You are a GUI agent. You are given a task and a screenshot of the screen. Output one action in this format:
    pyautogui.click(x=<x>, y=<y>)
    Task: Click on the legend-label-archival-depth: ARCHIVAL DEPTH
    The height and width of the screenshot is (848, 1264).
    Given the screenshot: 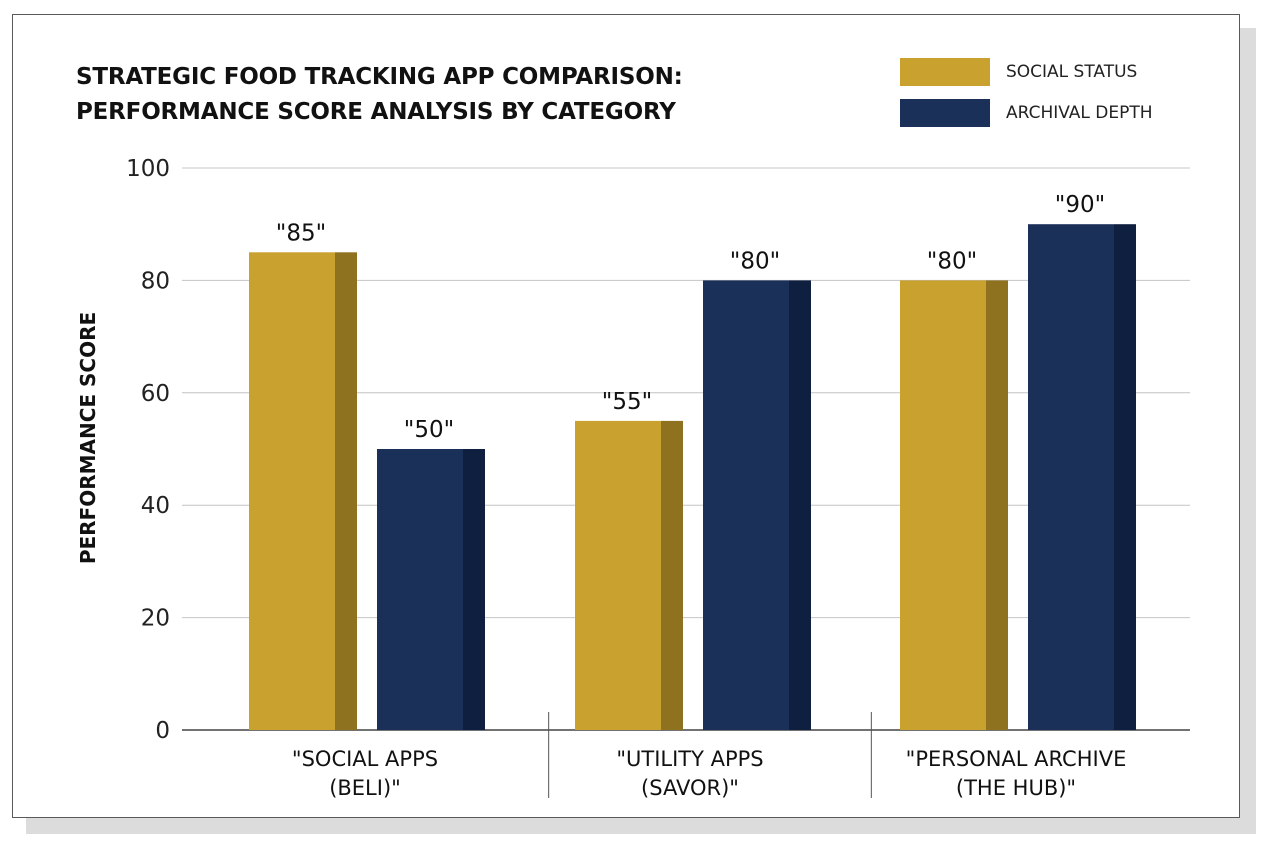 What is the action you would take?
    pyautogui.click(x=1079, y=113)
    